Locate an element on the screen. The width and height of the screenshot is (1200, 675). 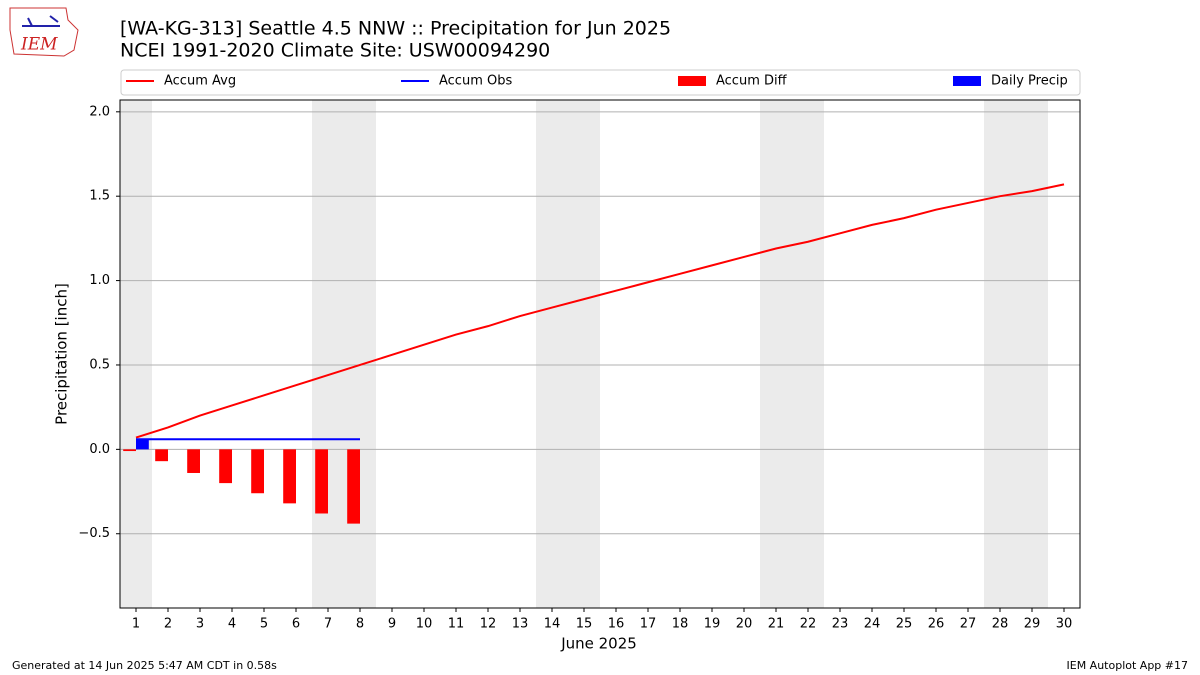
x-tick-label: 14 is located at coordinates (552, 624).